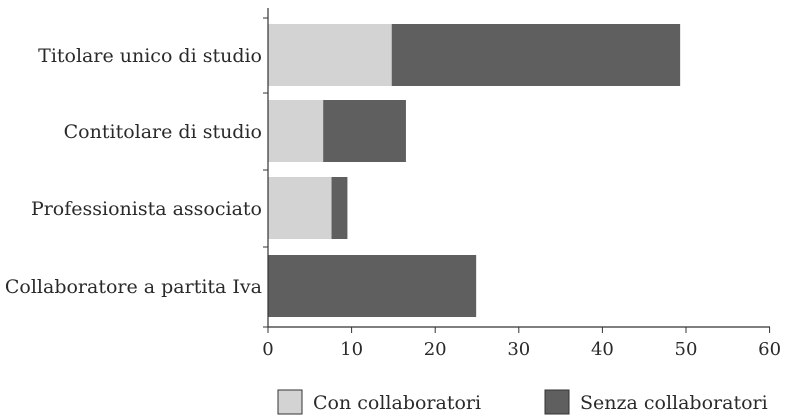 This screenshot has height=417, width=790. I want to click on x-tick-label: 20, so click(435, 349).